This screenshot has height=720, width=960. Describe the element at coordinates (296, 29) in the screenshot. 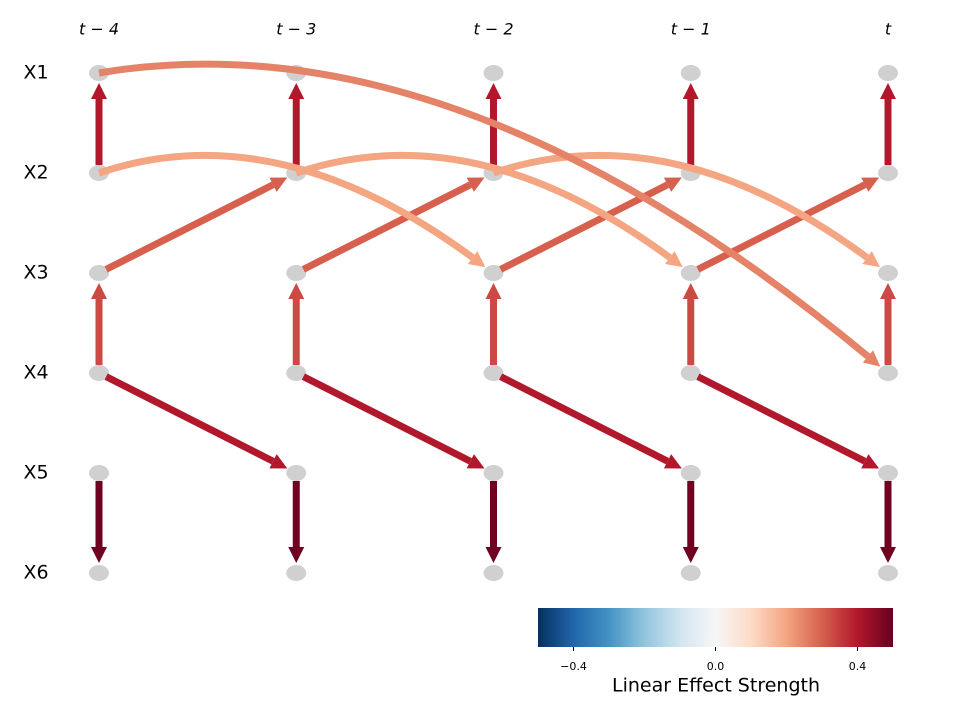

I see `time-label: t − 3` at that location.